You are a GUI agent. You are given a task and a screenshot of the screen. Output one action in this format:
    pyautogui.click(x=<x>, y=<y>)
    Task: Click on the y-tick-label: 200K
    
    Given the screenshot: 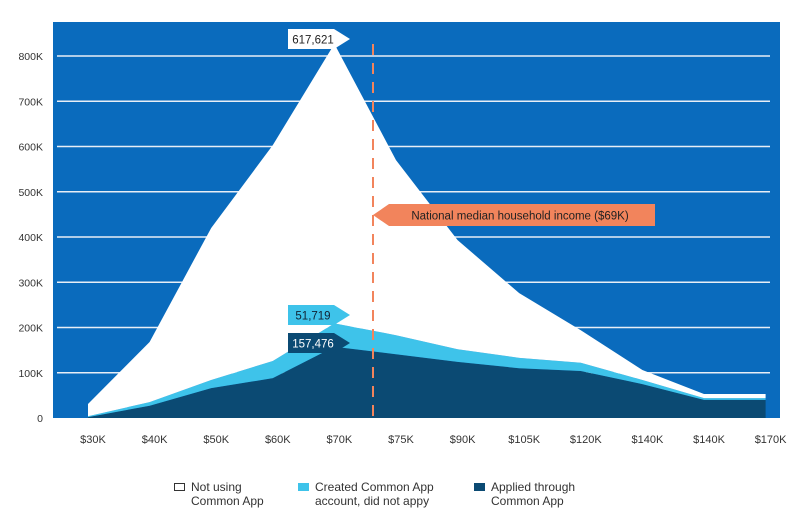 What is the action you would take?
    pyautogui.click(x=30, y=329)
    